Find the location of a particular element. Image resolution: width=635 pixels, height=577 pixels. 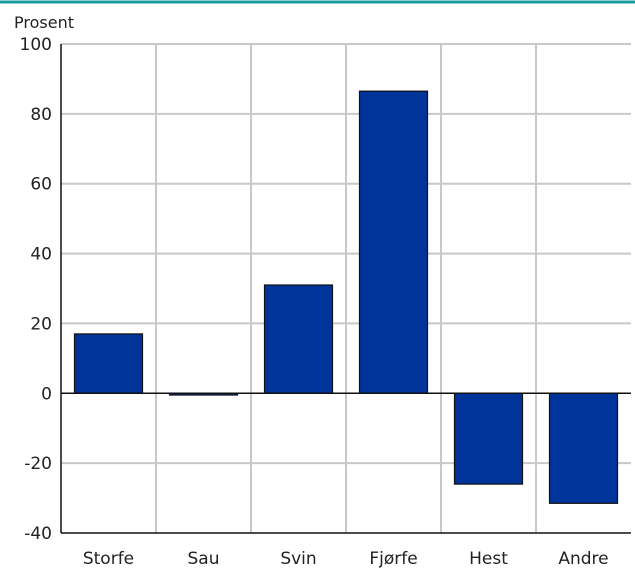

x-tick-label: Fjørfe is located at coordinates (393, 559).